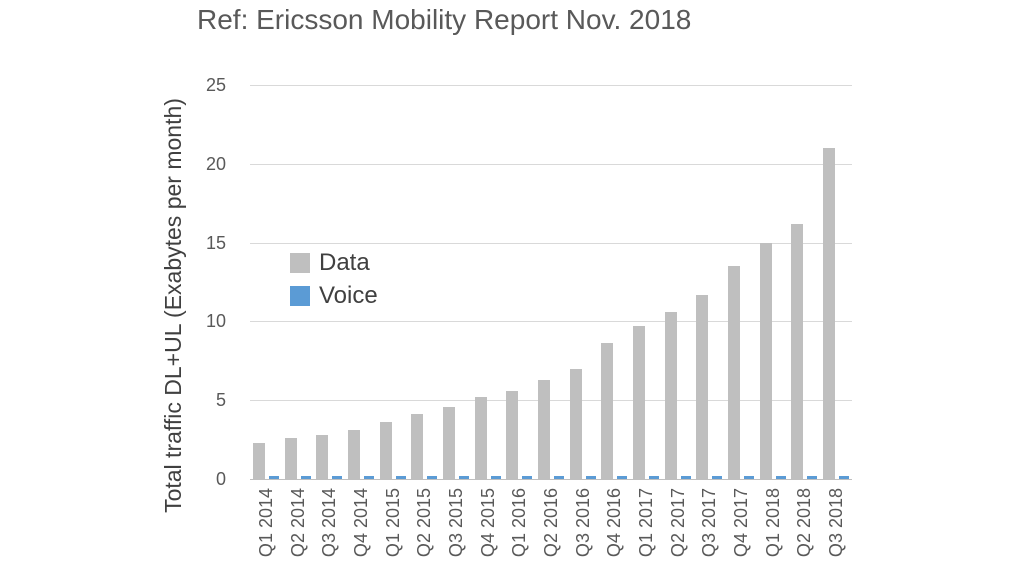 The height and width of the screenshot is (576, 1024). I want to click on bar-data-q1-2018, so click(765, 361).